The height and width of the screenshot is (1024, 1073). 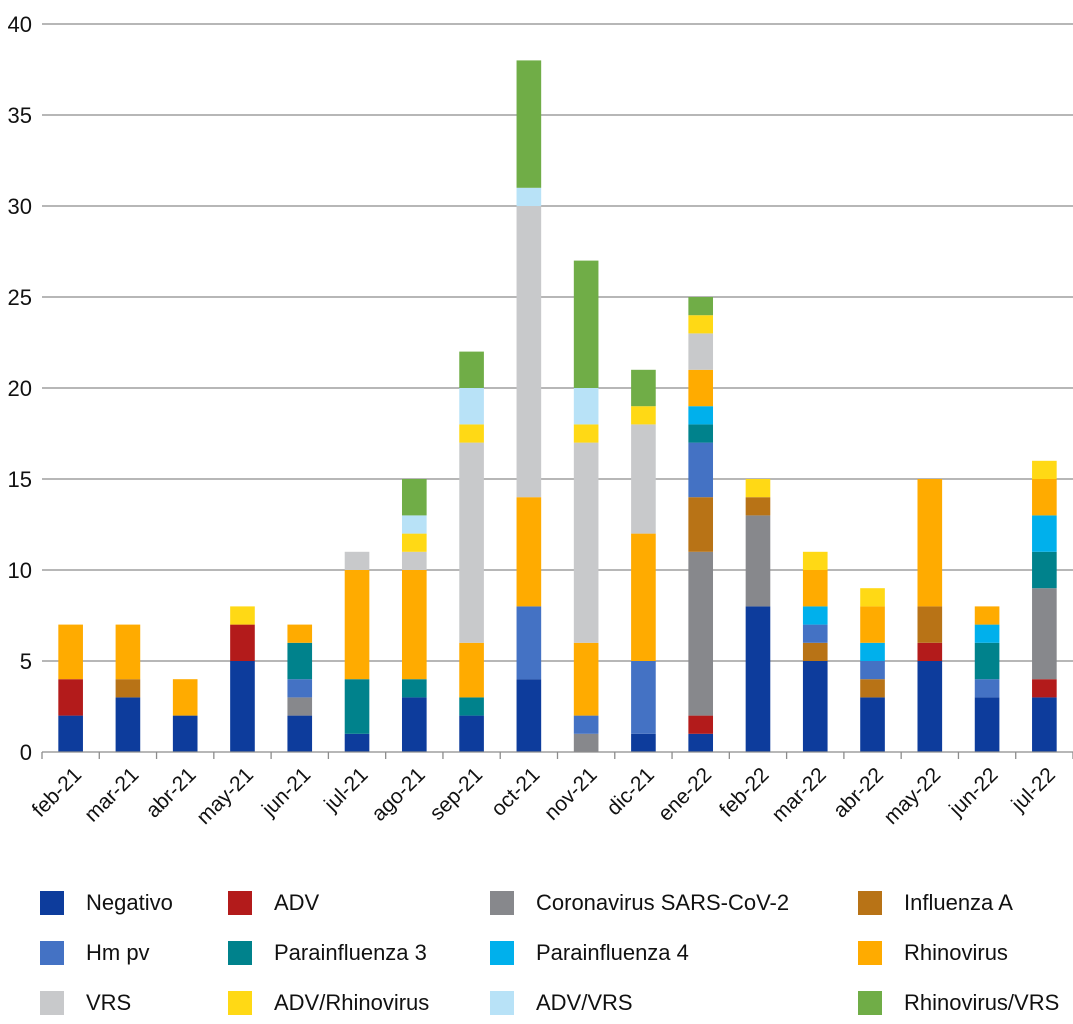 What do you see at coordinates (557, 755) in the screenshot?
I see `x-axis` at bounding box center [557, 755].